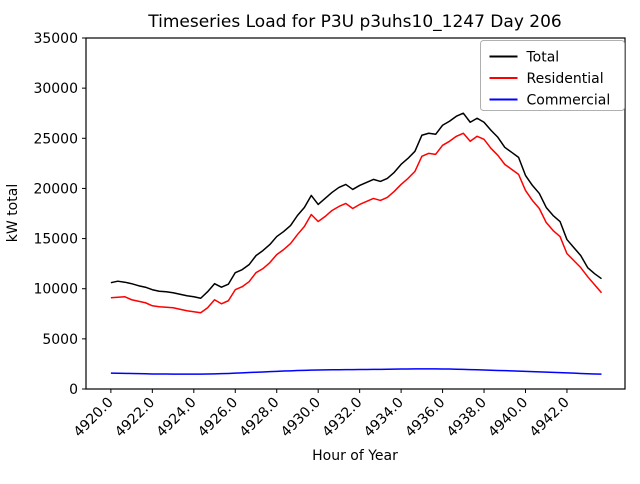 Image resolution: width=640 pixels, height=484 pixels. Describe the element at coordinates (356, 371) in the screenshot. I see `series-line-commercial` at that location.